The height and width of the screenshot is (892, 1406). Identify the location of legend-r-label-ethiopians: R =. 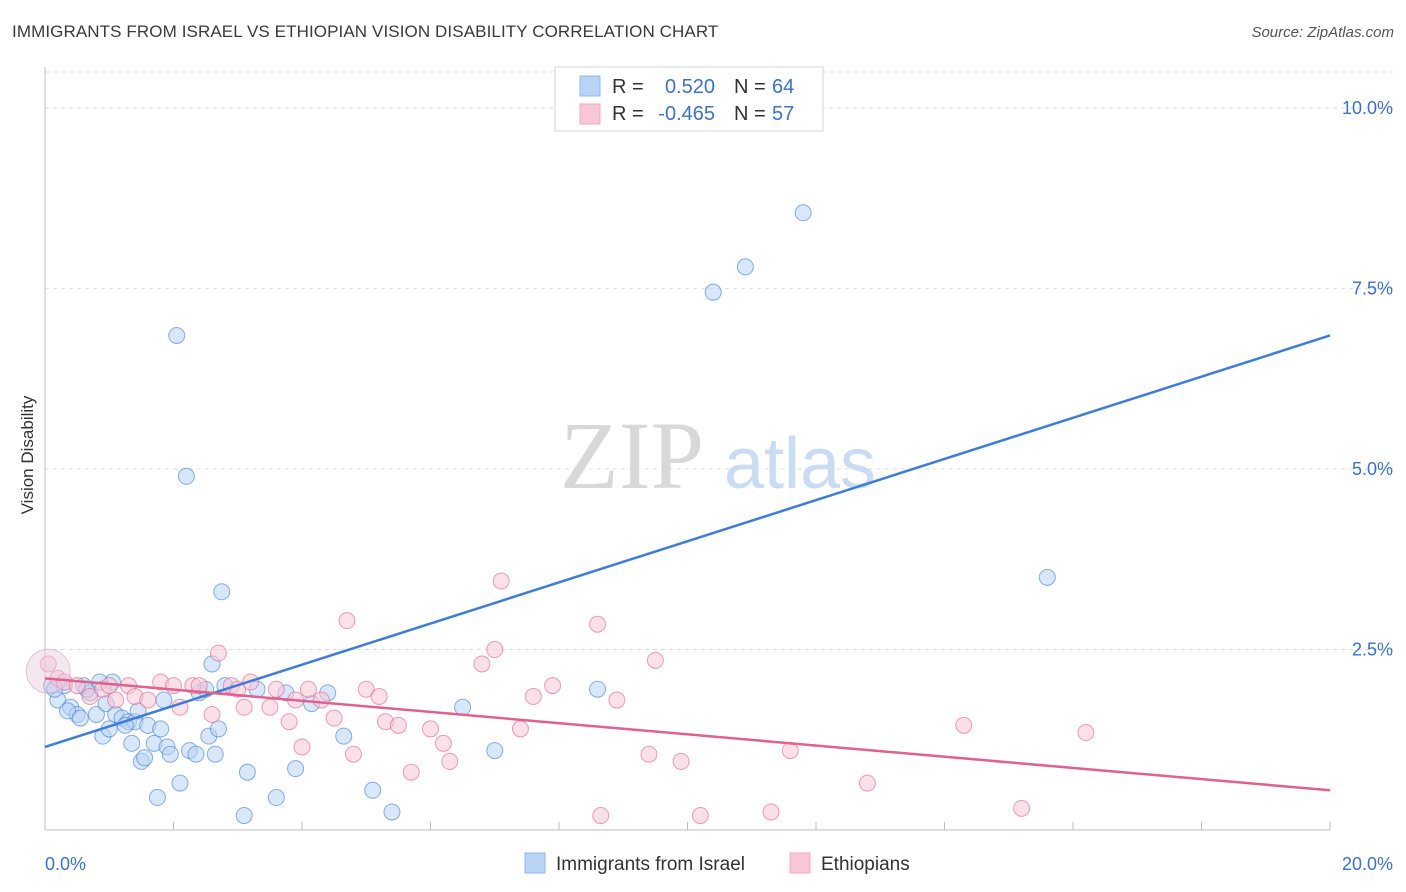
(628, 114).